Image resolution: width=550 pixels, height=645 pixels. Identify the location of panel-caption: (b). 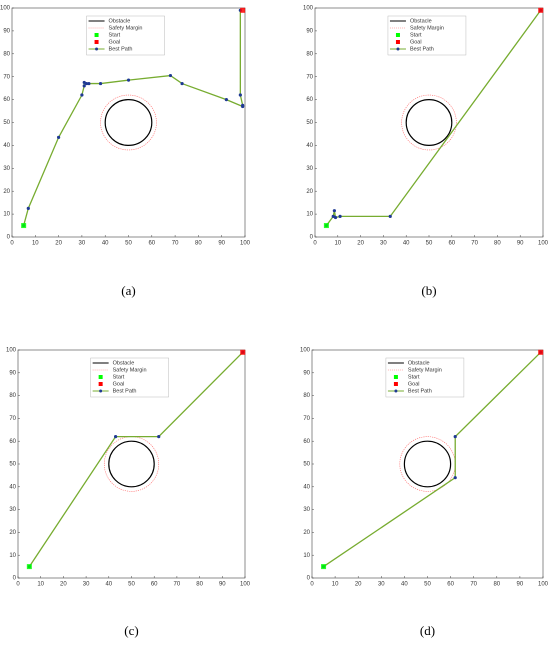
(428, 290).